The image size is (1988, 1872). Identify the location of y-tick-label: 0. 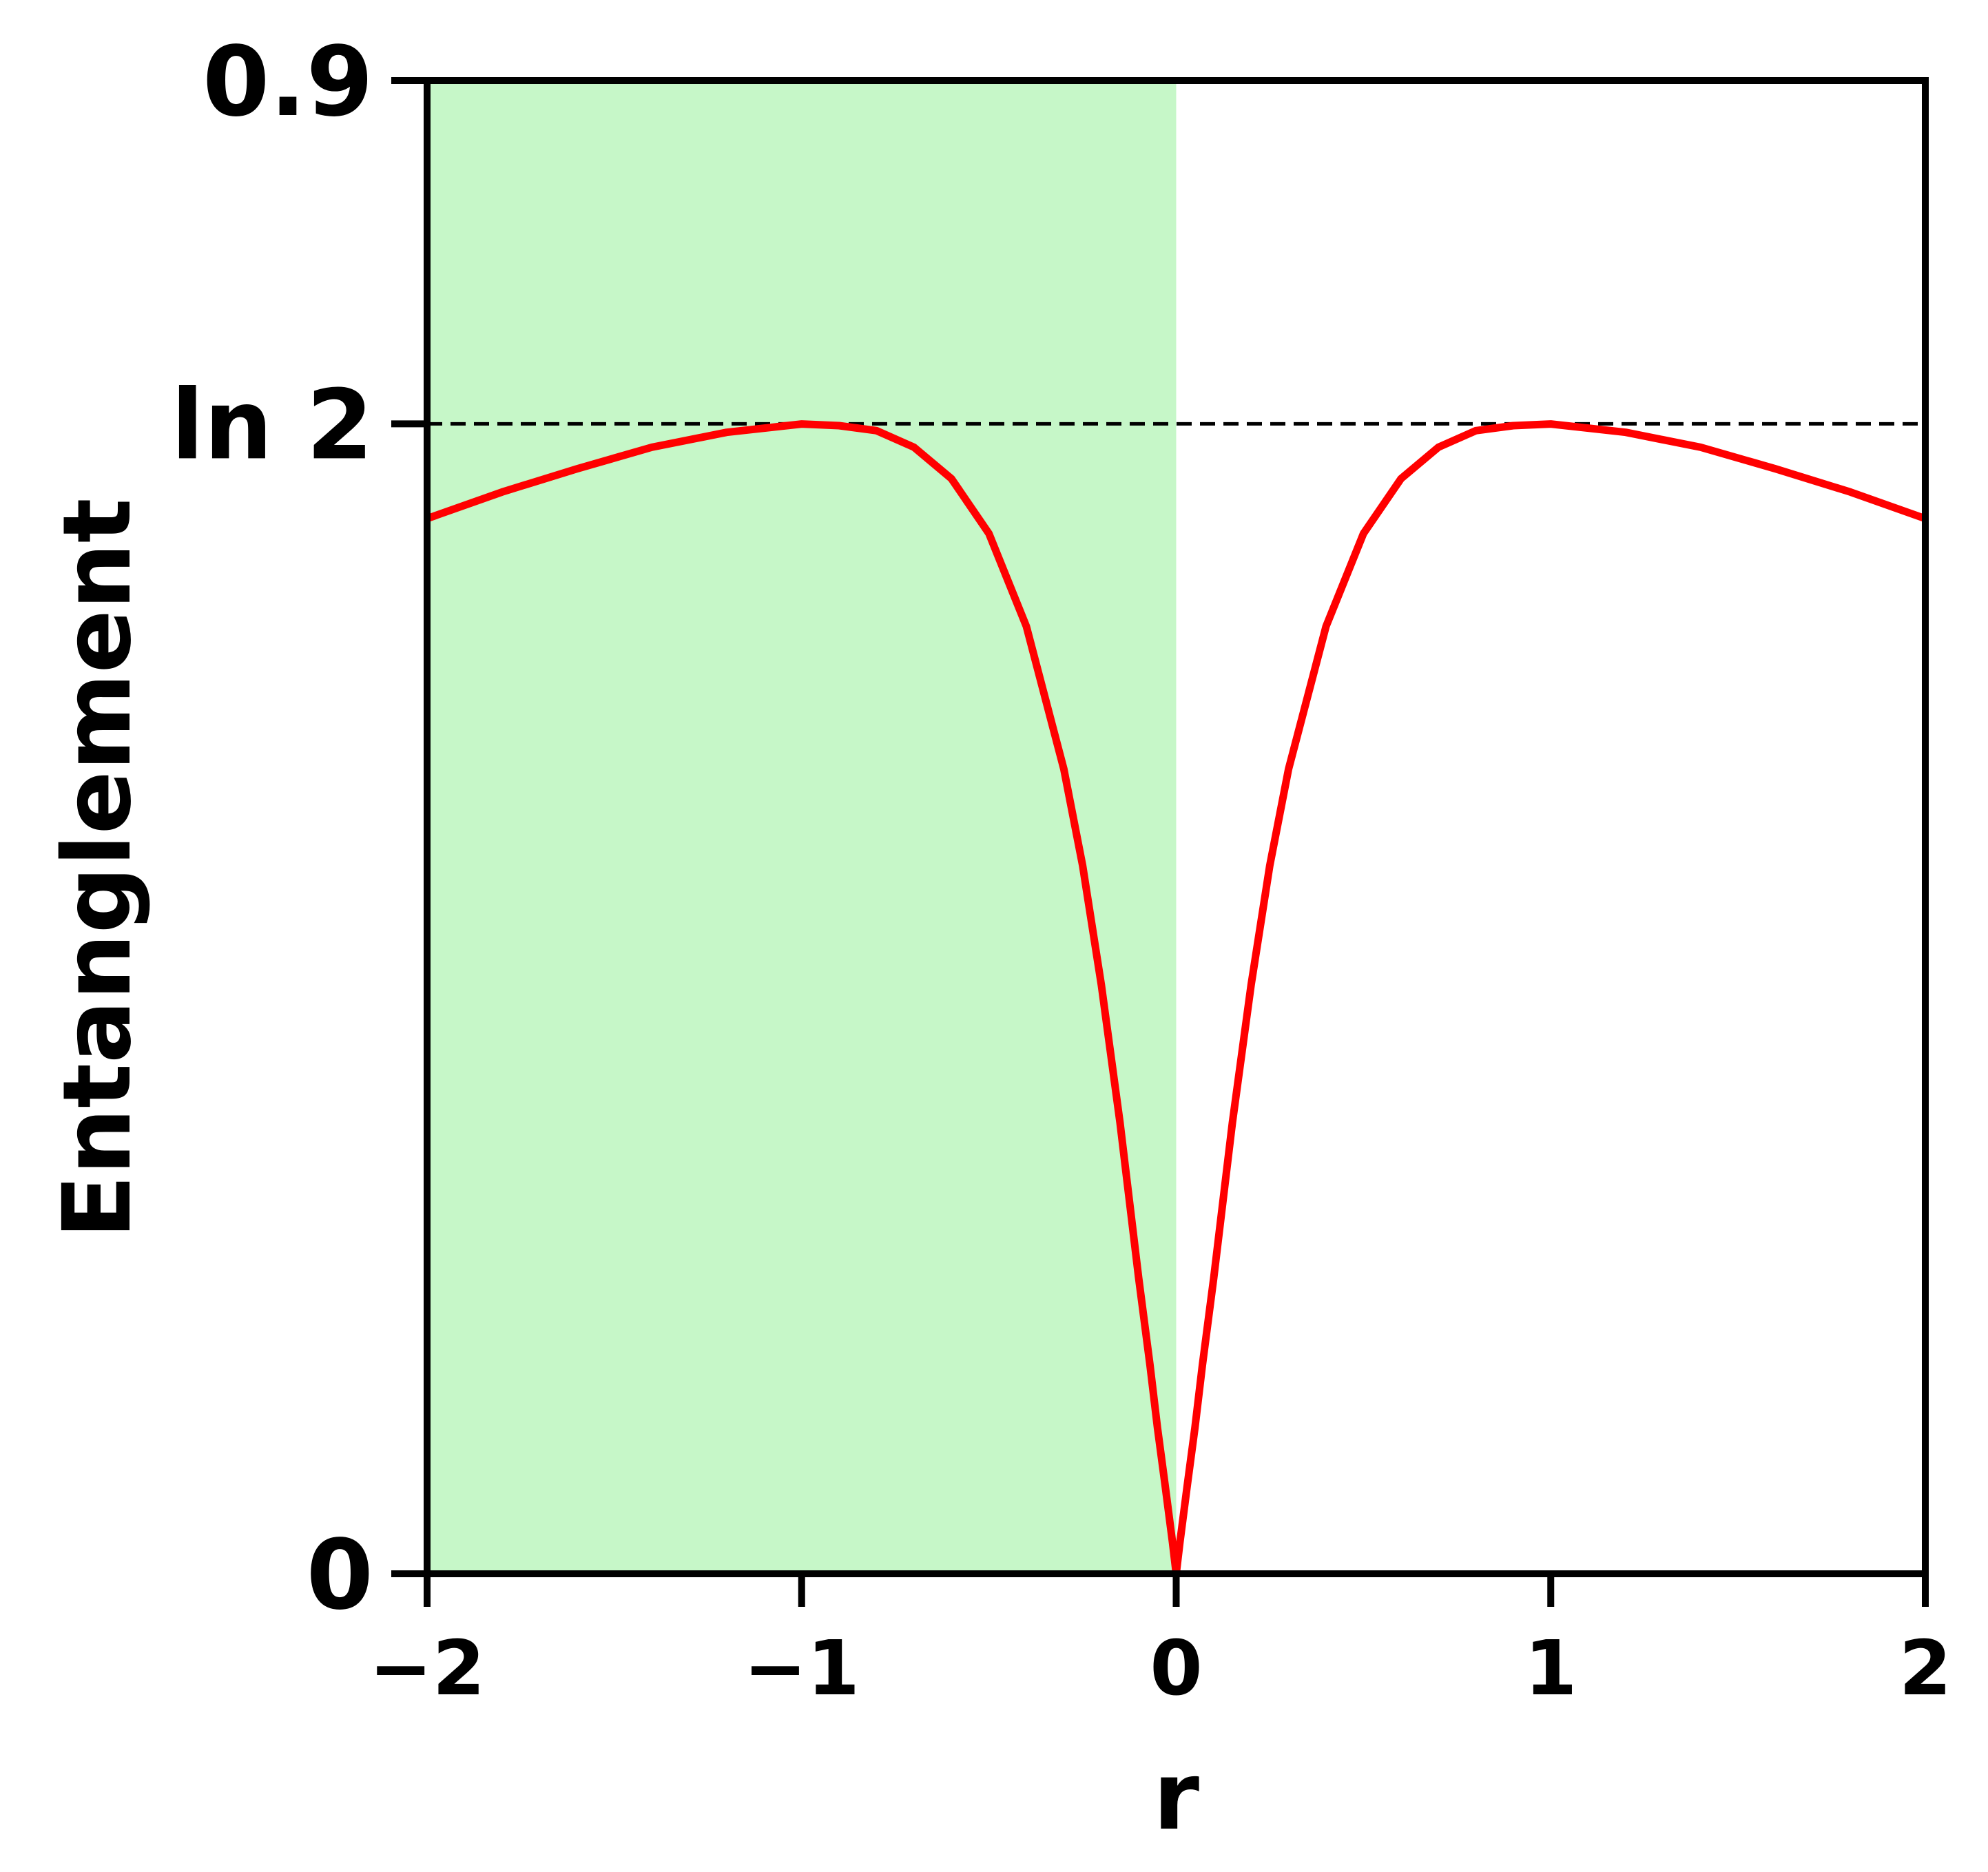
(340, 1575).